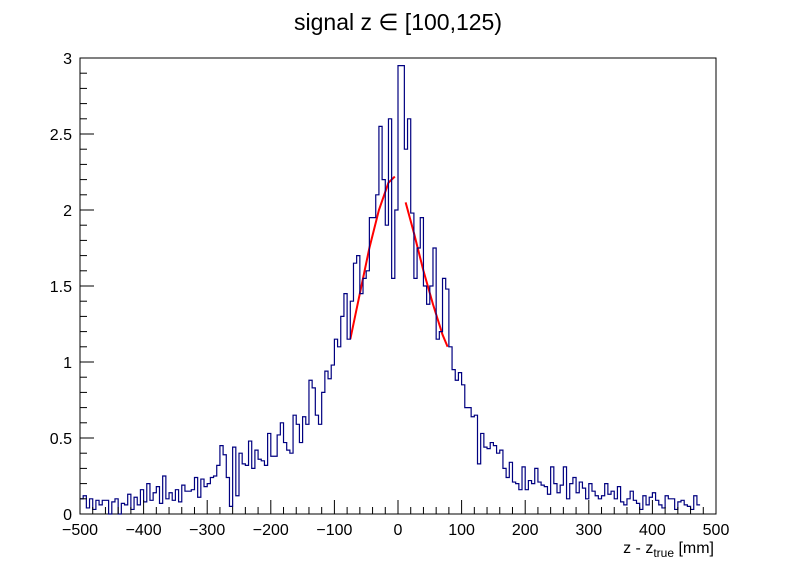 This screenshot has width=796, height=572. I want to click on y-tick-label: 1, so click(67, 363).